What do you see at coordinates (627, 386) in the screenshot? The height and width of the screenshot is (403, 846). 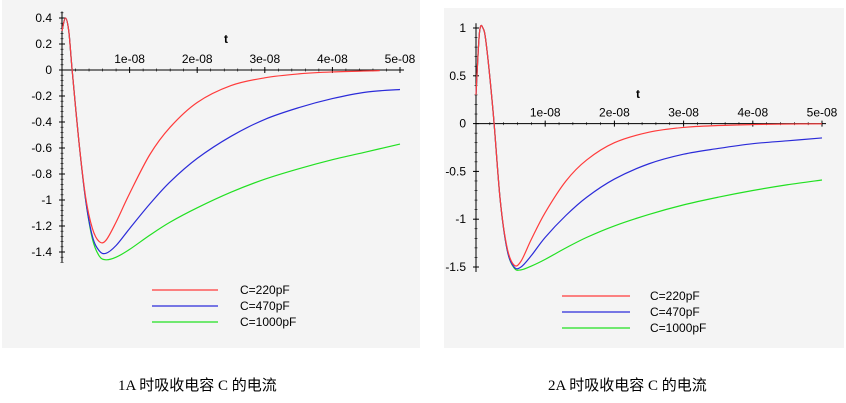 I see `caption-right: 2A 时吸收电容 C 的电流` at bounding box center [627, 386].